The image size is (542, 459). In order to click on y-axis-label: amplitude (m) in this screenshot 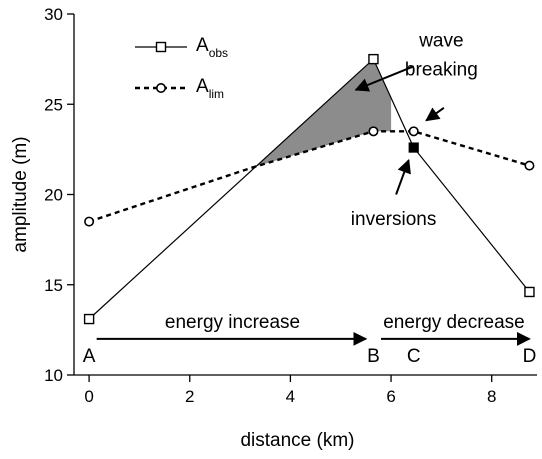, I will do `click(20, 194)`.